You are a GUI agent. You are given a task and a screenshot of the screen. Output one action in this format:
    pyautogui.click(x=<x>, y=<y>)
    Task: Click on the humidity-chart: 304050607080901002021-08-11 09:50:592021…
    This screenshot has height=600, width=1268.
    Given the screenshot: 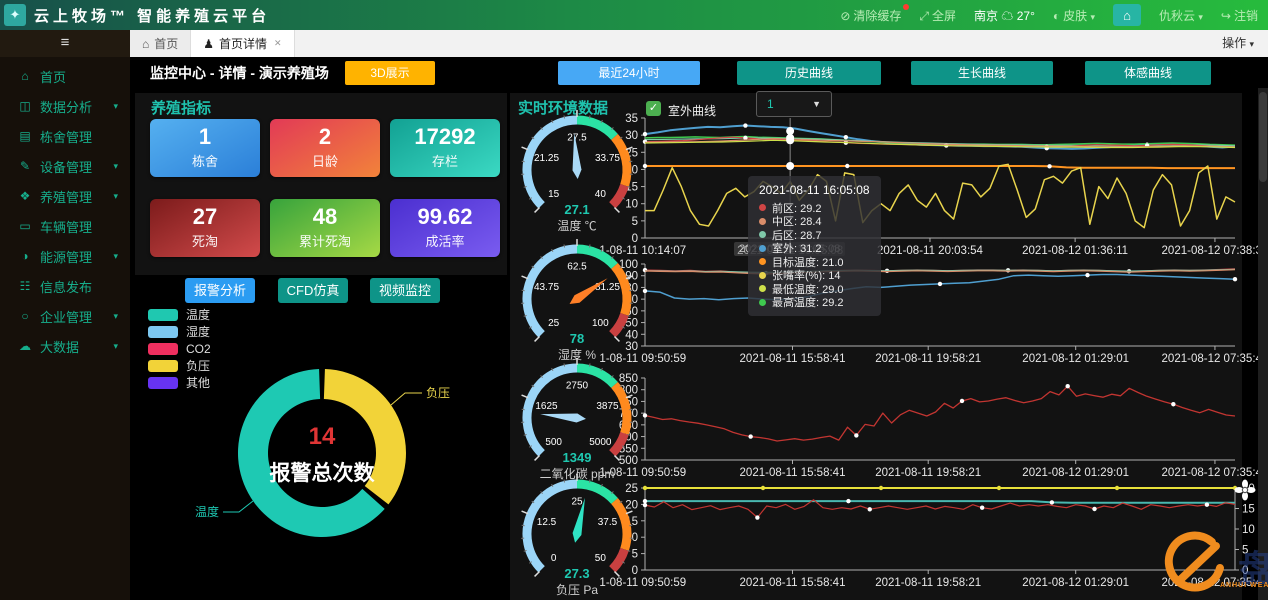 What is the action you would take?
    pyautogui.click(x=930, y=314)
    